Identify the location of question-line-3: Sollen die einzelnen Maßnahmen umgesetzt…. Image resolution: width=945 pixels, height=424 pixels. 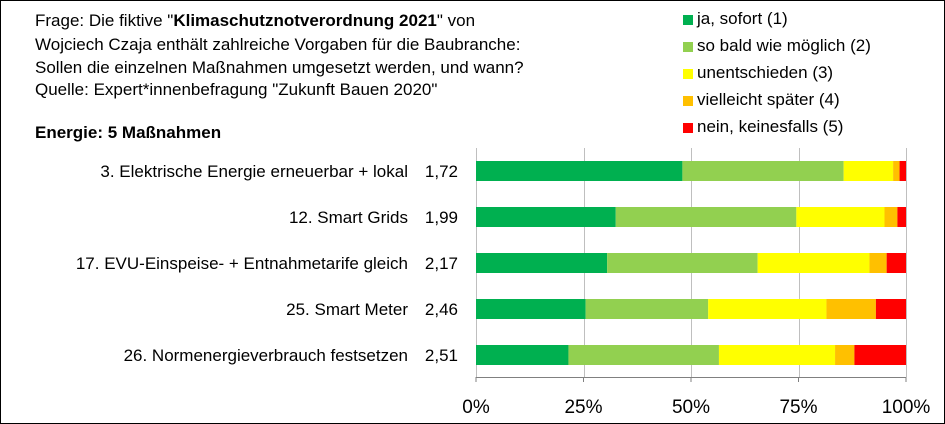
(279, 67).